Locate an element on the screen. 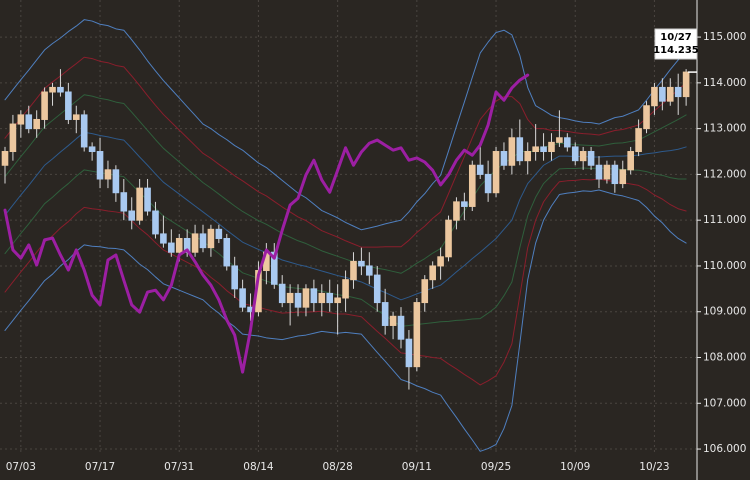  annotation-price: 114.235 is located at coordinates (676, 50).